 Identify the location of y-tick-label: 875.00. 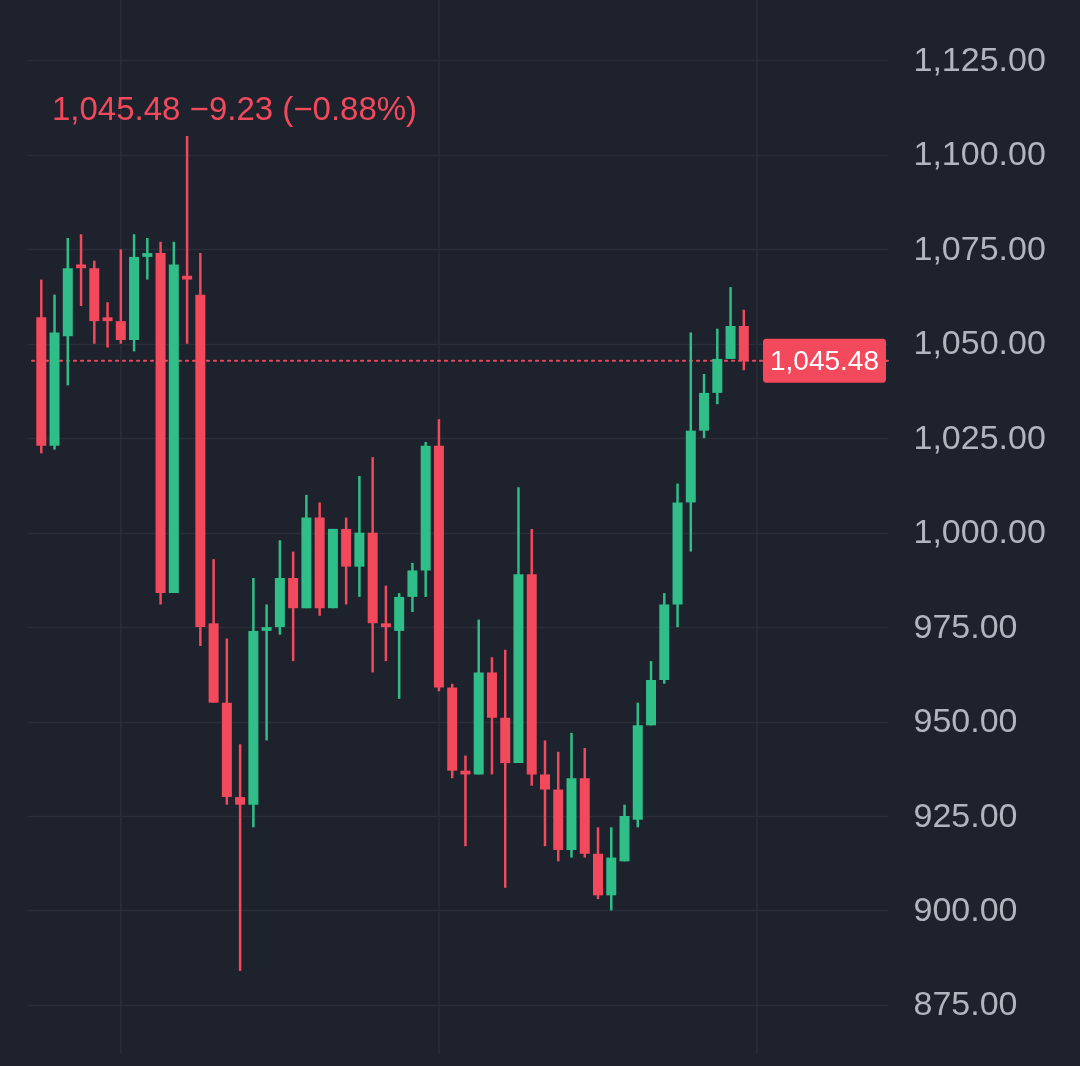
(965, 1003).